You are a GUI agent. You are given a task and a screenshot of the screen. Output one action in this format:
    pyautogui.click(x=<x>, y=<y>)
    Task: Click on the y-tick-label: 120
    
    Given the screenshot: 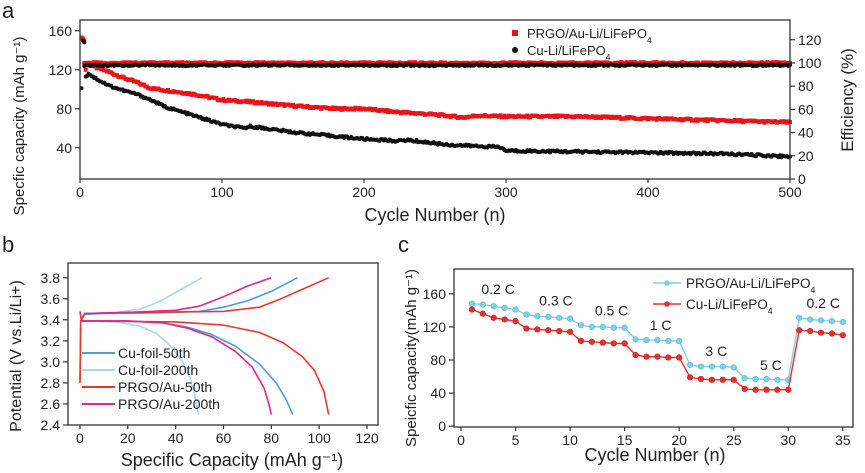 What is the action you would take?
    pyautogui.click(x=61, y=70)
    